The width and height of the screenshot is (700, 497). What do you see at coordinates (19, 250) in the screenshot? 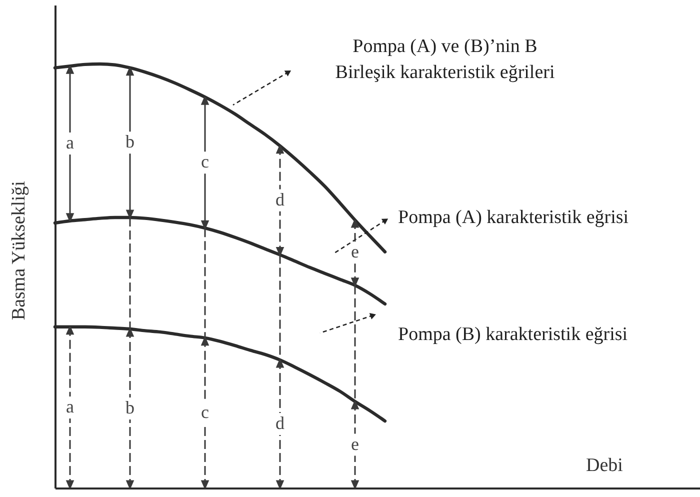
I see `y-axis-title: Basma Yüksekliği` at bounding box center [19, 250].